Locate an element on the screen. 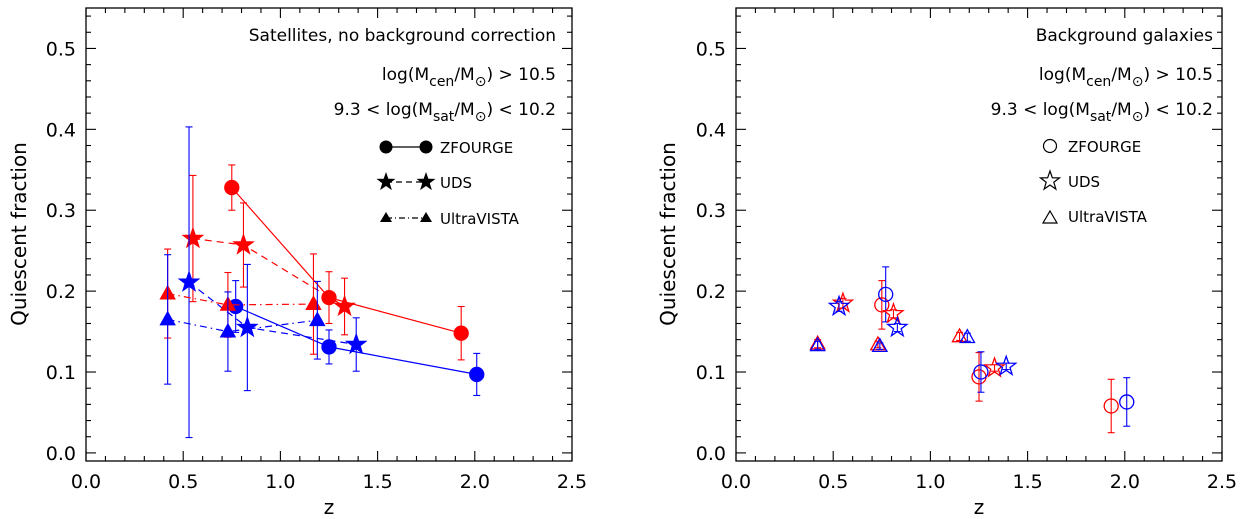  legend-marker-zfourge-left is located at coordinates (386, 147).